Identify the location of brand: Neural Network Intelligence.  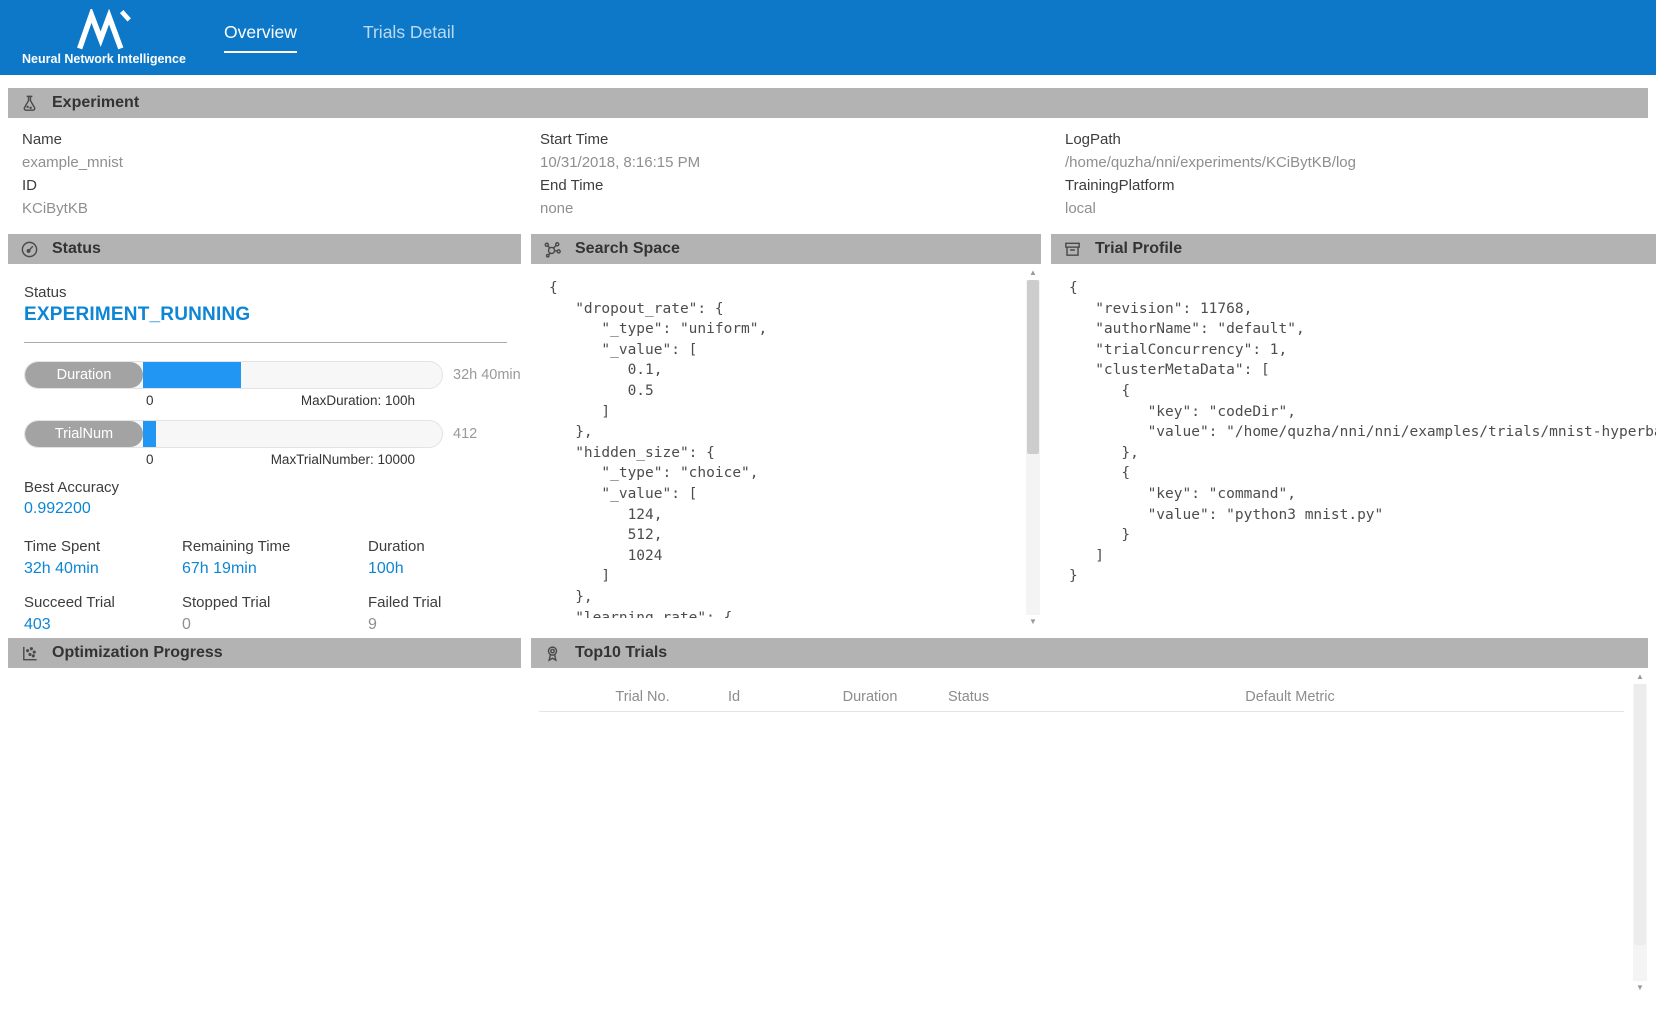
(104, 37).